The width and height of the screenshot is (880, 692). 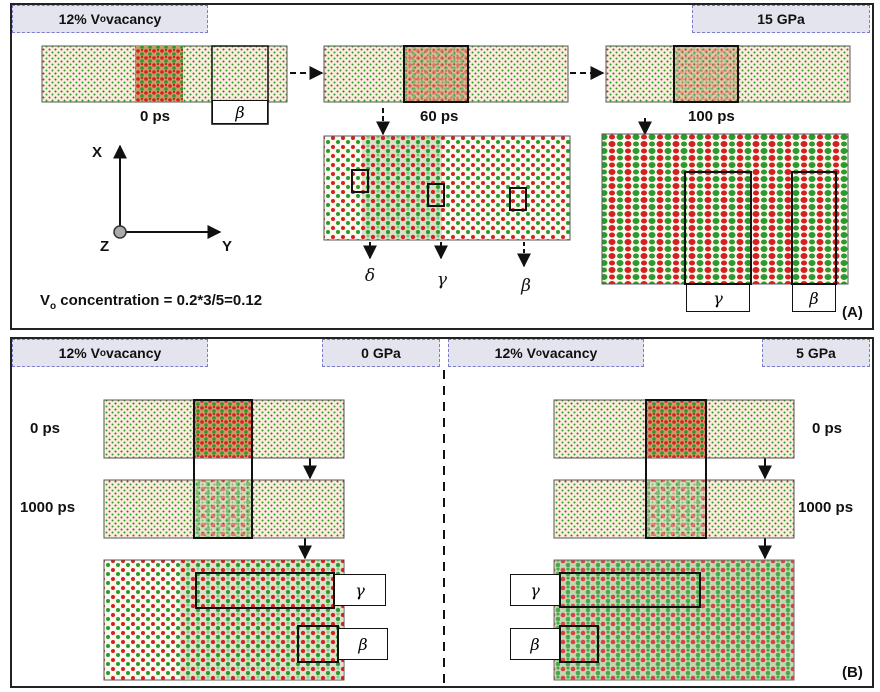 What do you see at coordinates (442, 280) in the screenshot?
I see `phase-gamma-label: γ` at bounding box center [442, 280].